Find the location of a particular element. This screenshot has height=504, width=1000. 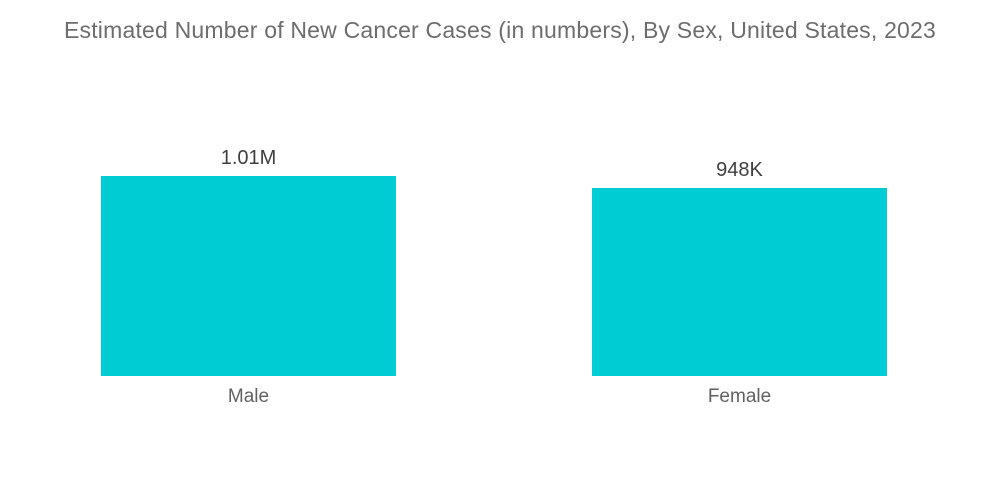

category-label-female: Female is located at coordinates (739, 396).